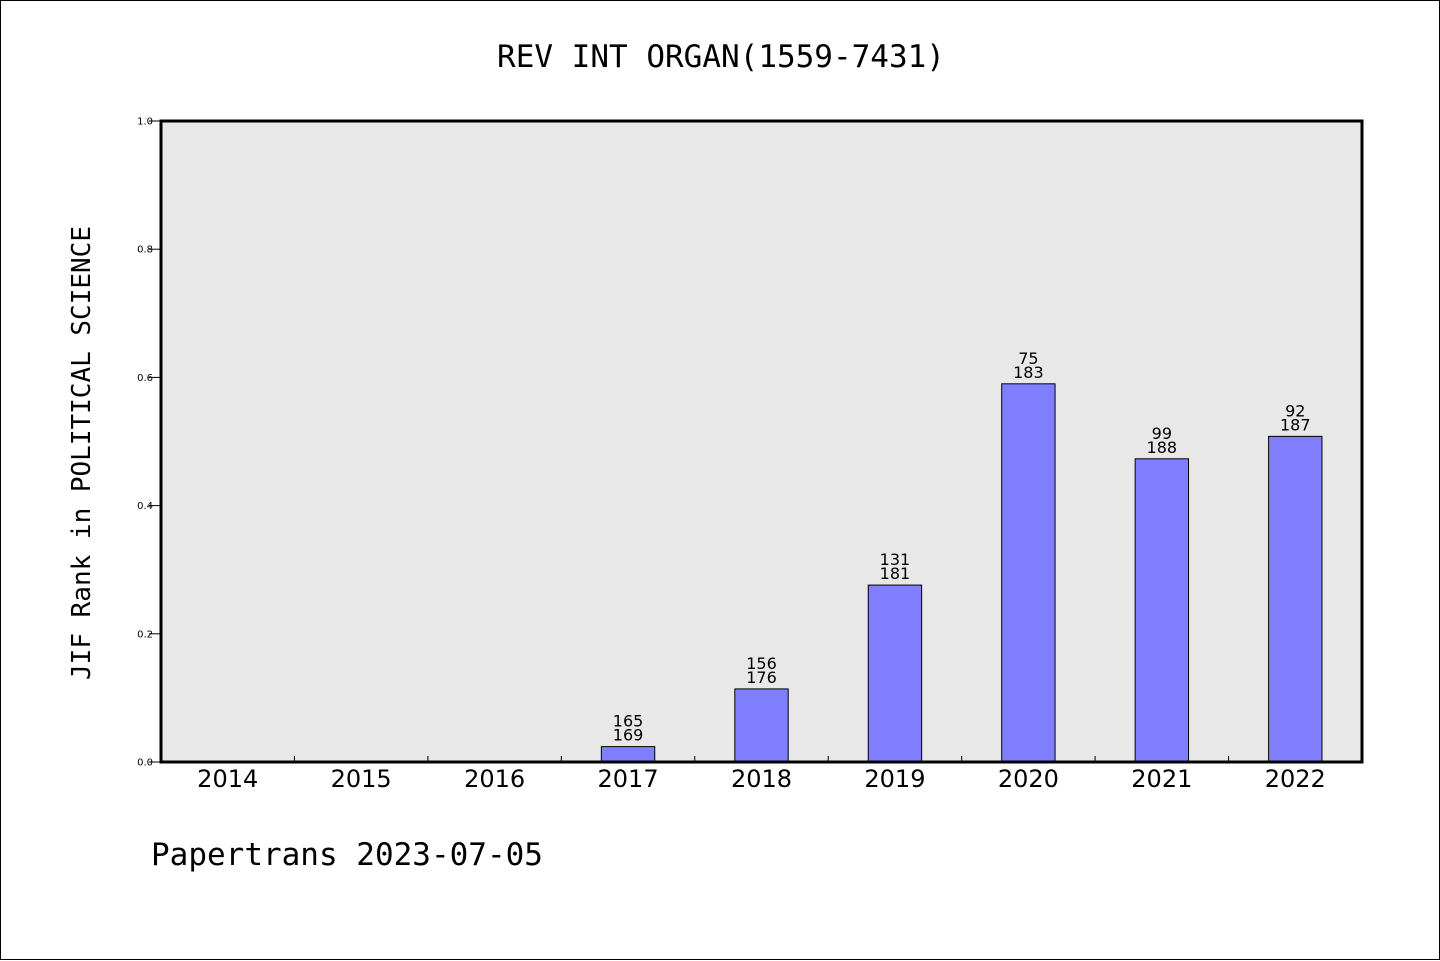 The image size is (1440, 961). Describe the element at coordinates (894, 779) in the screenshot. I see `x-tick-label: 2019` at that location.